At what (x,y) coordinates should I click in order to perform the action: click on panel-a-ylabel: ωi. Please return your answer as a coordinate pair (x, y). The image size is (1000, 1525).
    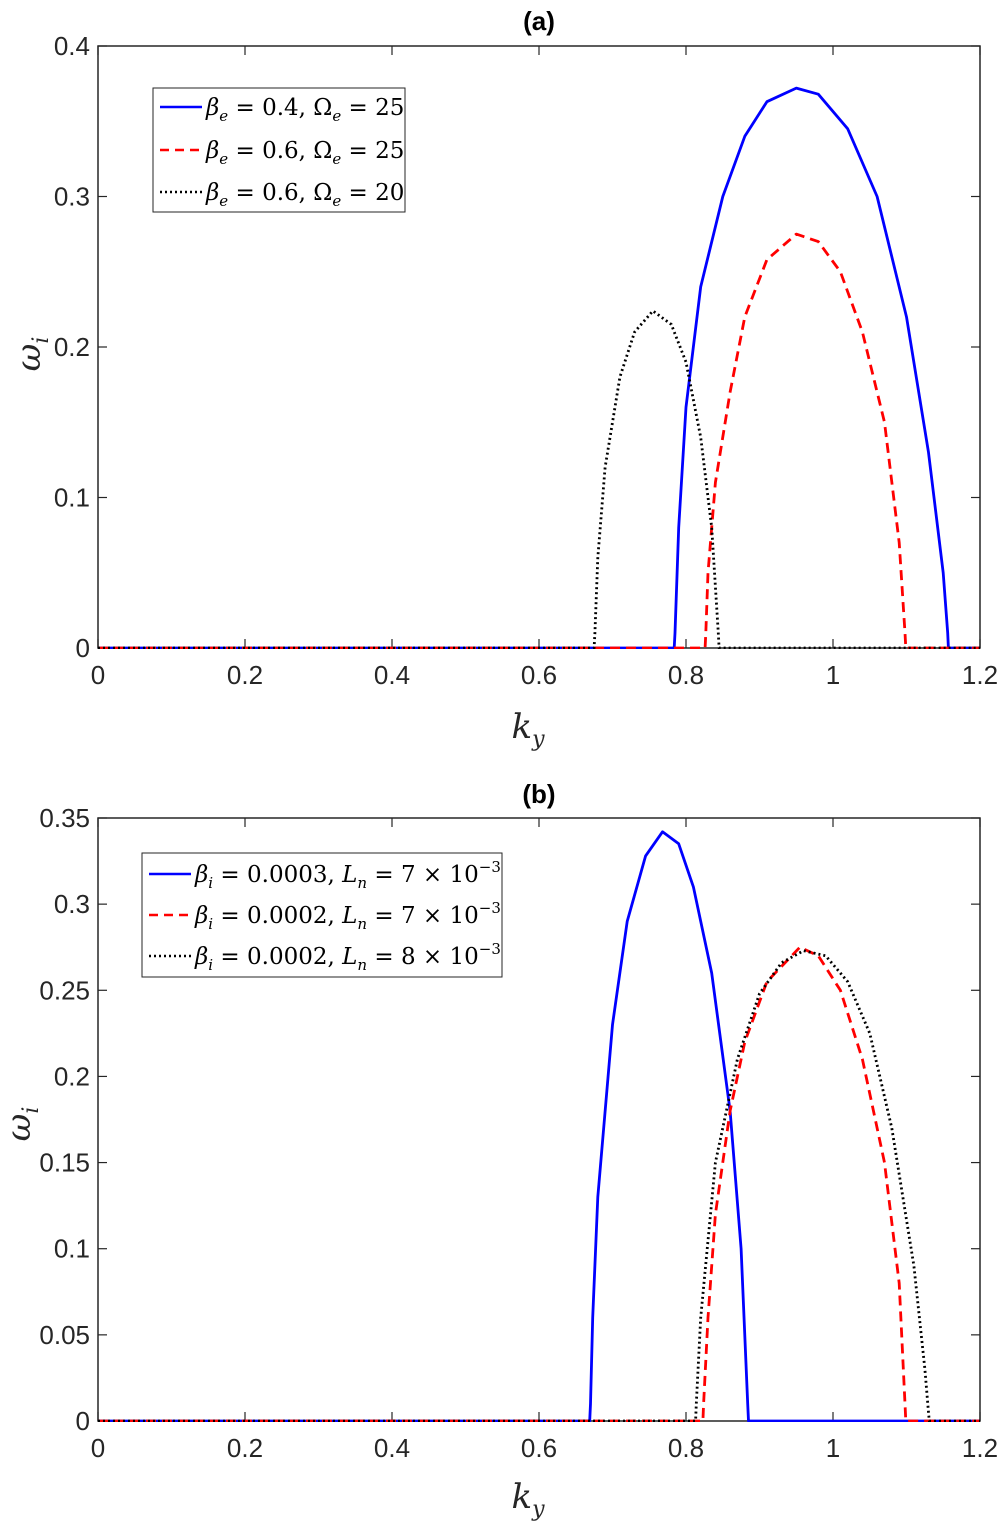
    Looking at the image, I should click on (31, 354).